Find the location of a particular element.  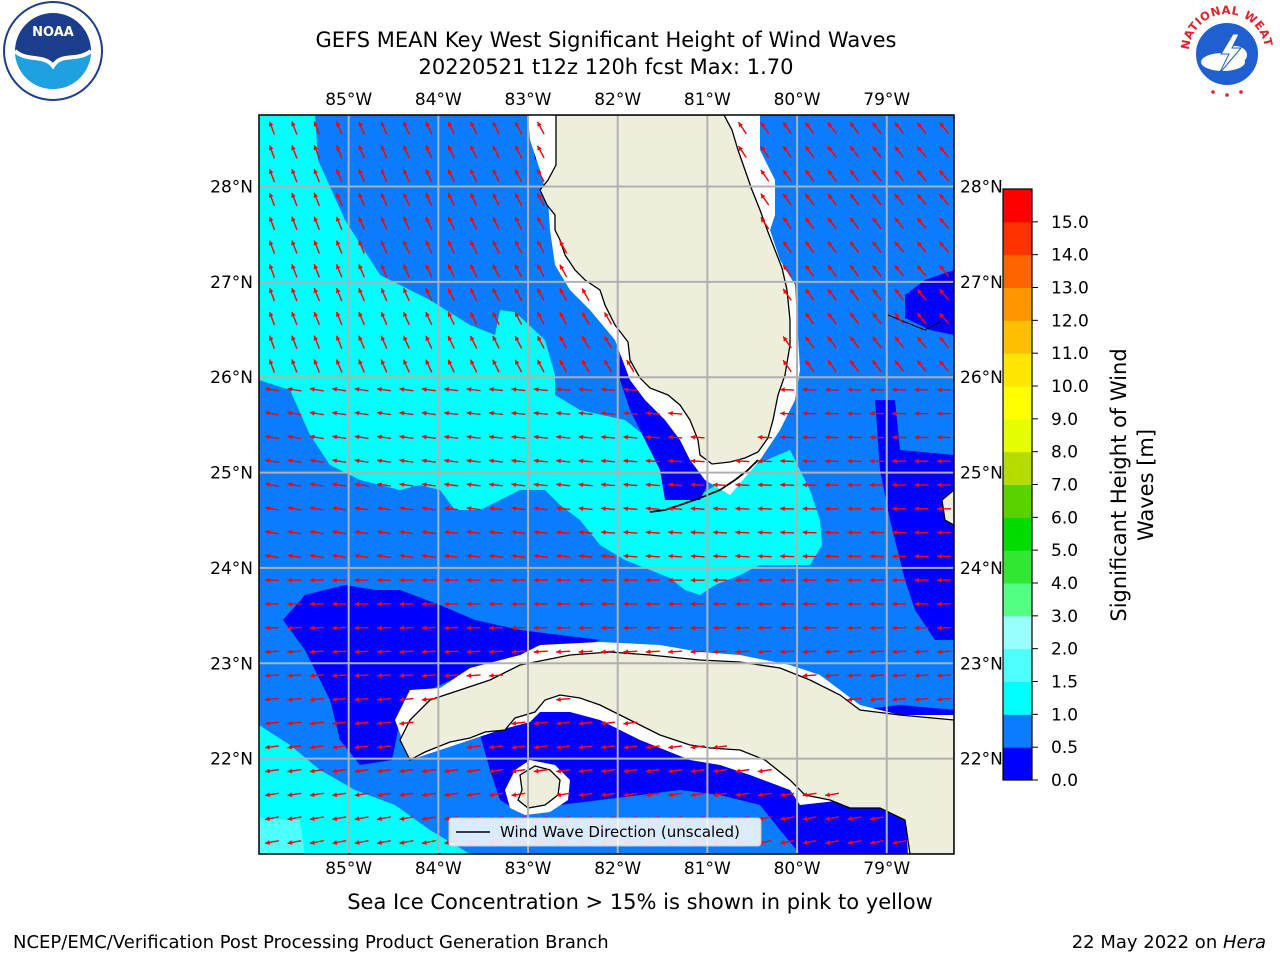

lat-tick-label-right: 24°N is located at coordinates (981, 569).